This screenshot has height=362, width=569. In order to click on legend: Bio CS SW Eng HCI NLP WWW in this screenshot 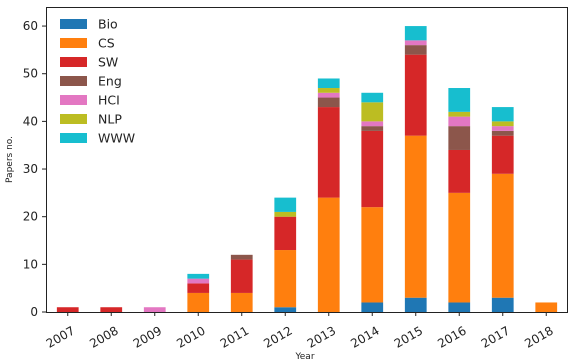, I will do `click(97, 81)`.